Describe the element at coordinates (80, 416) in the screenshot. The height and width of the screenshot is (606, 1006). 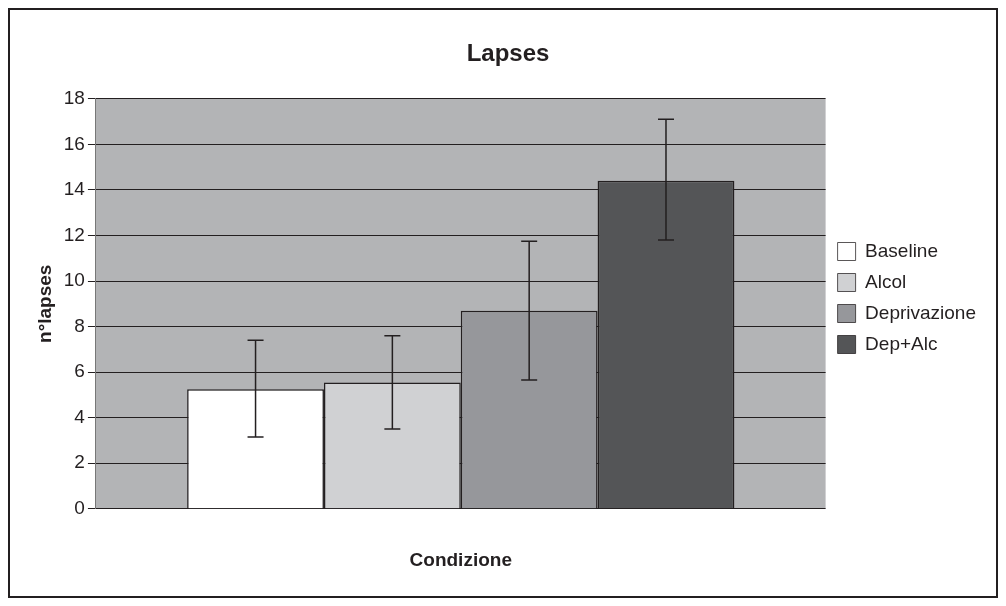
I see `y-tick-label: 4` at that location.